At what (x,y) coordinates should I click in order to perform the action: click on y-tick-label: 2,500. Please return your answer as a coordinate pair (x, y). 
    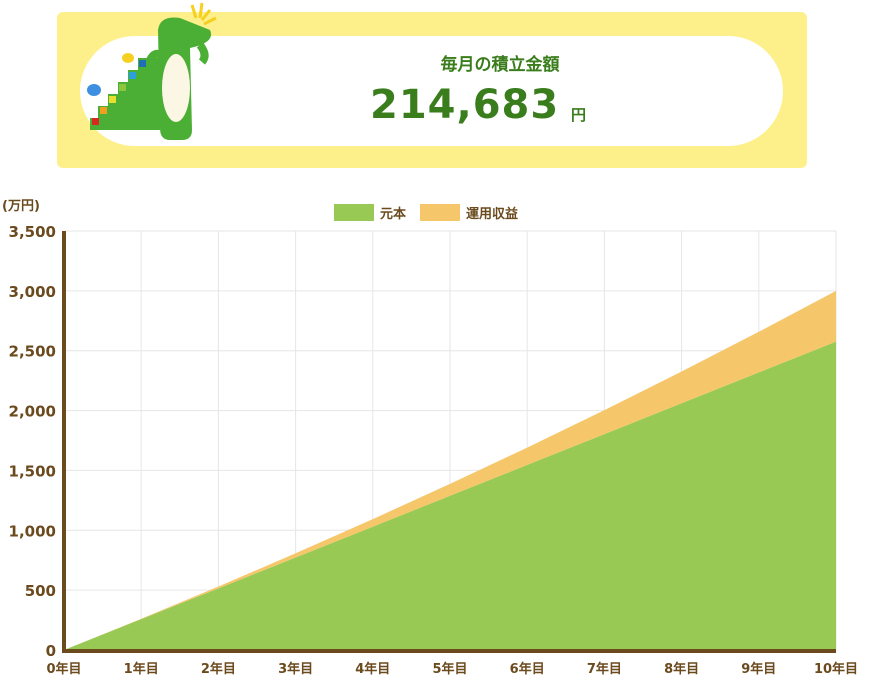
    Looking at the image, I should click on (32, 352).